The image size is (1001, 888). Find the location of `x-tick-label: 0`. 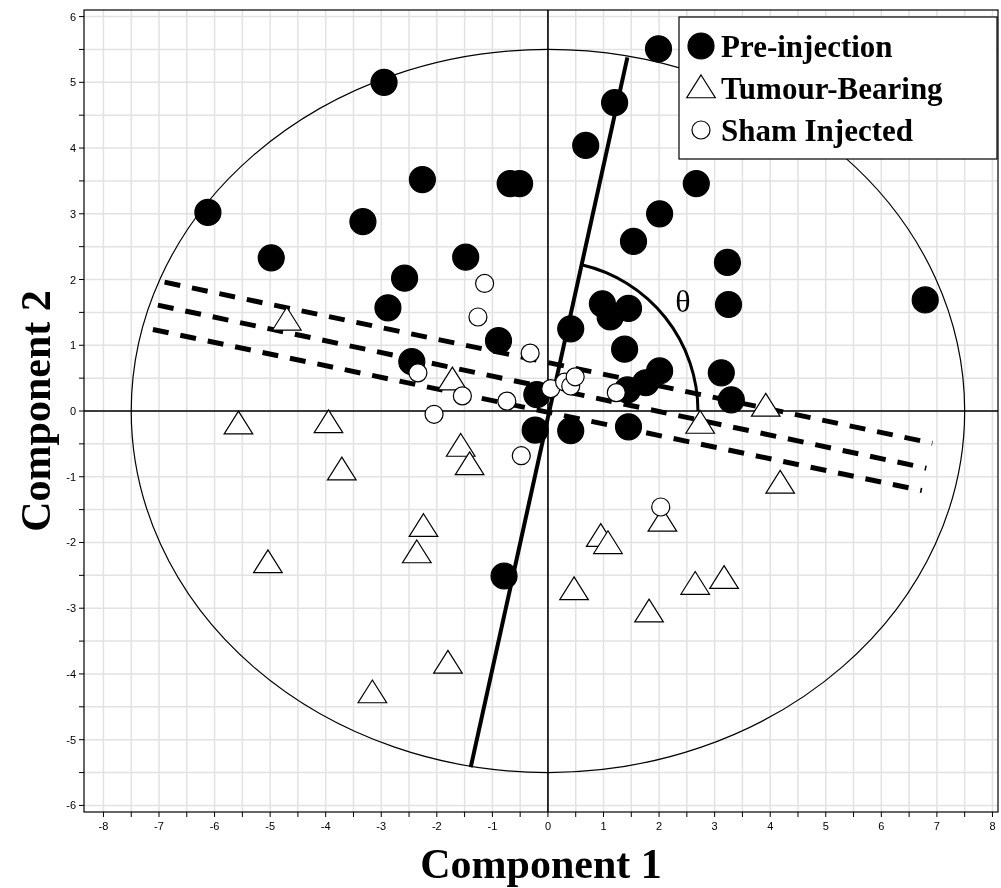

x-tick-label: 0 is located at coordinates (548, 826).